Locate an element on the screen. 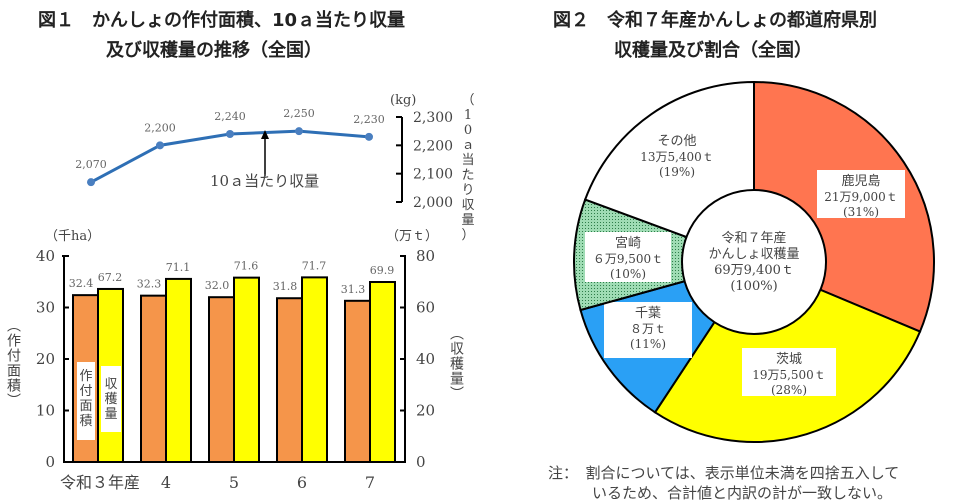 The image size is (960, 504). yield-axis-label: り is located at coordinates (467, 190).